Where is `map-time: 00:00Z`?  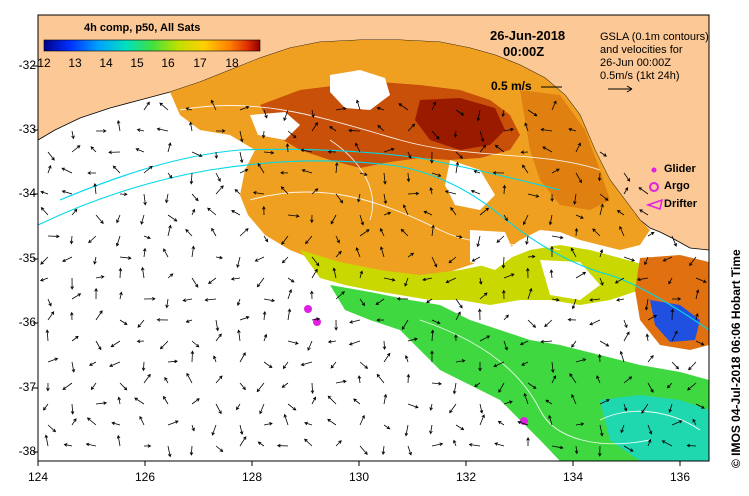 map-time: 00:00Z is located at coordinates (524, 51).